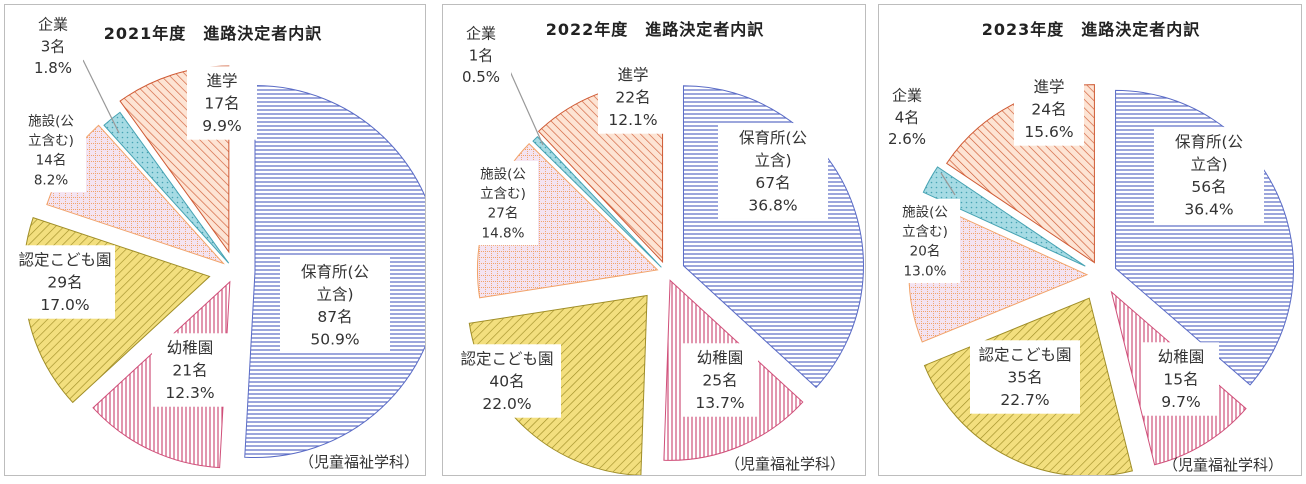  I want to click on slice-count: 25名, so click(719, 381).